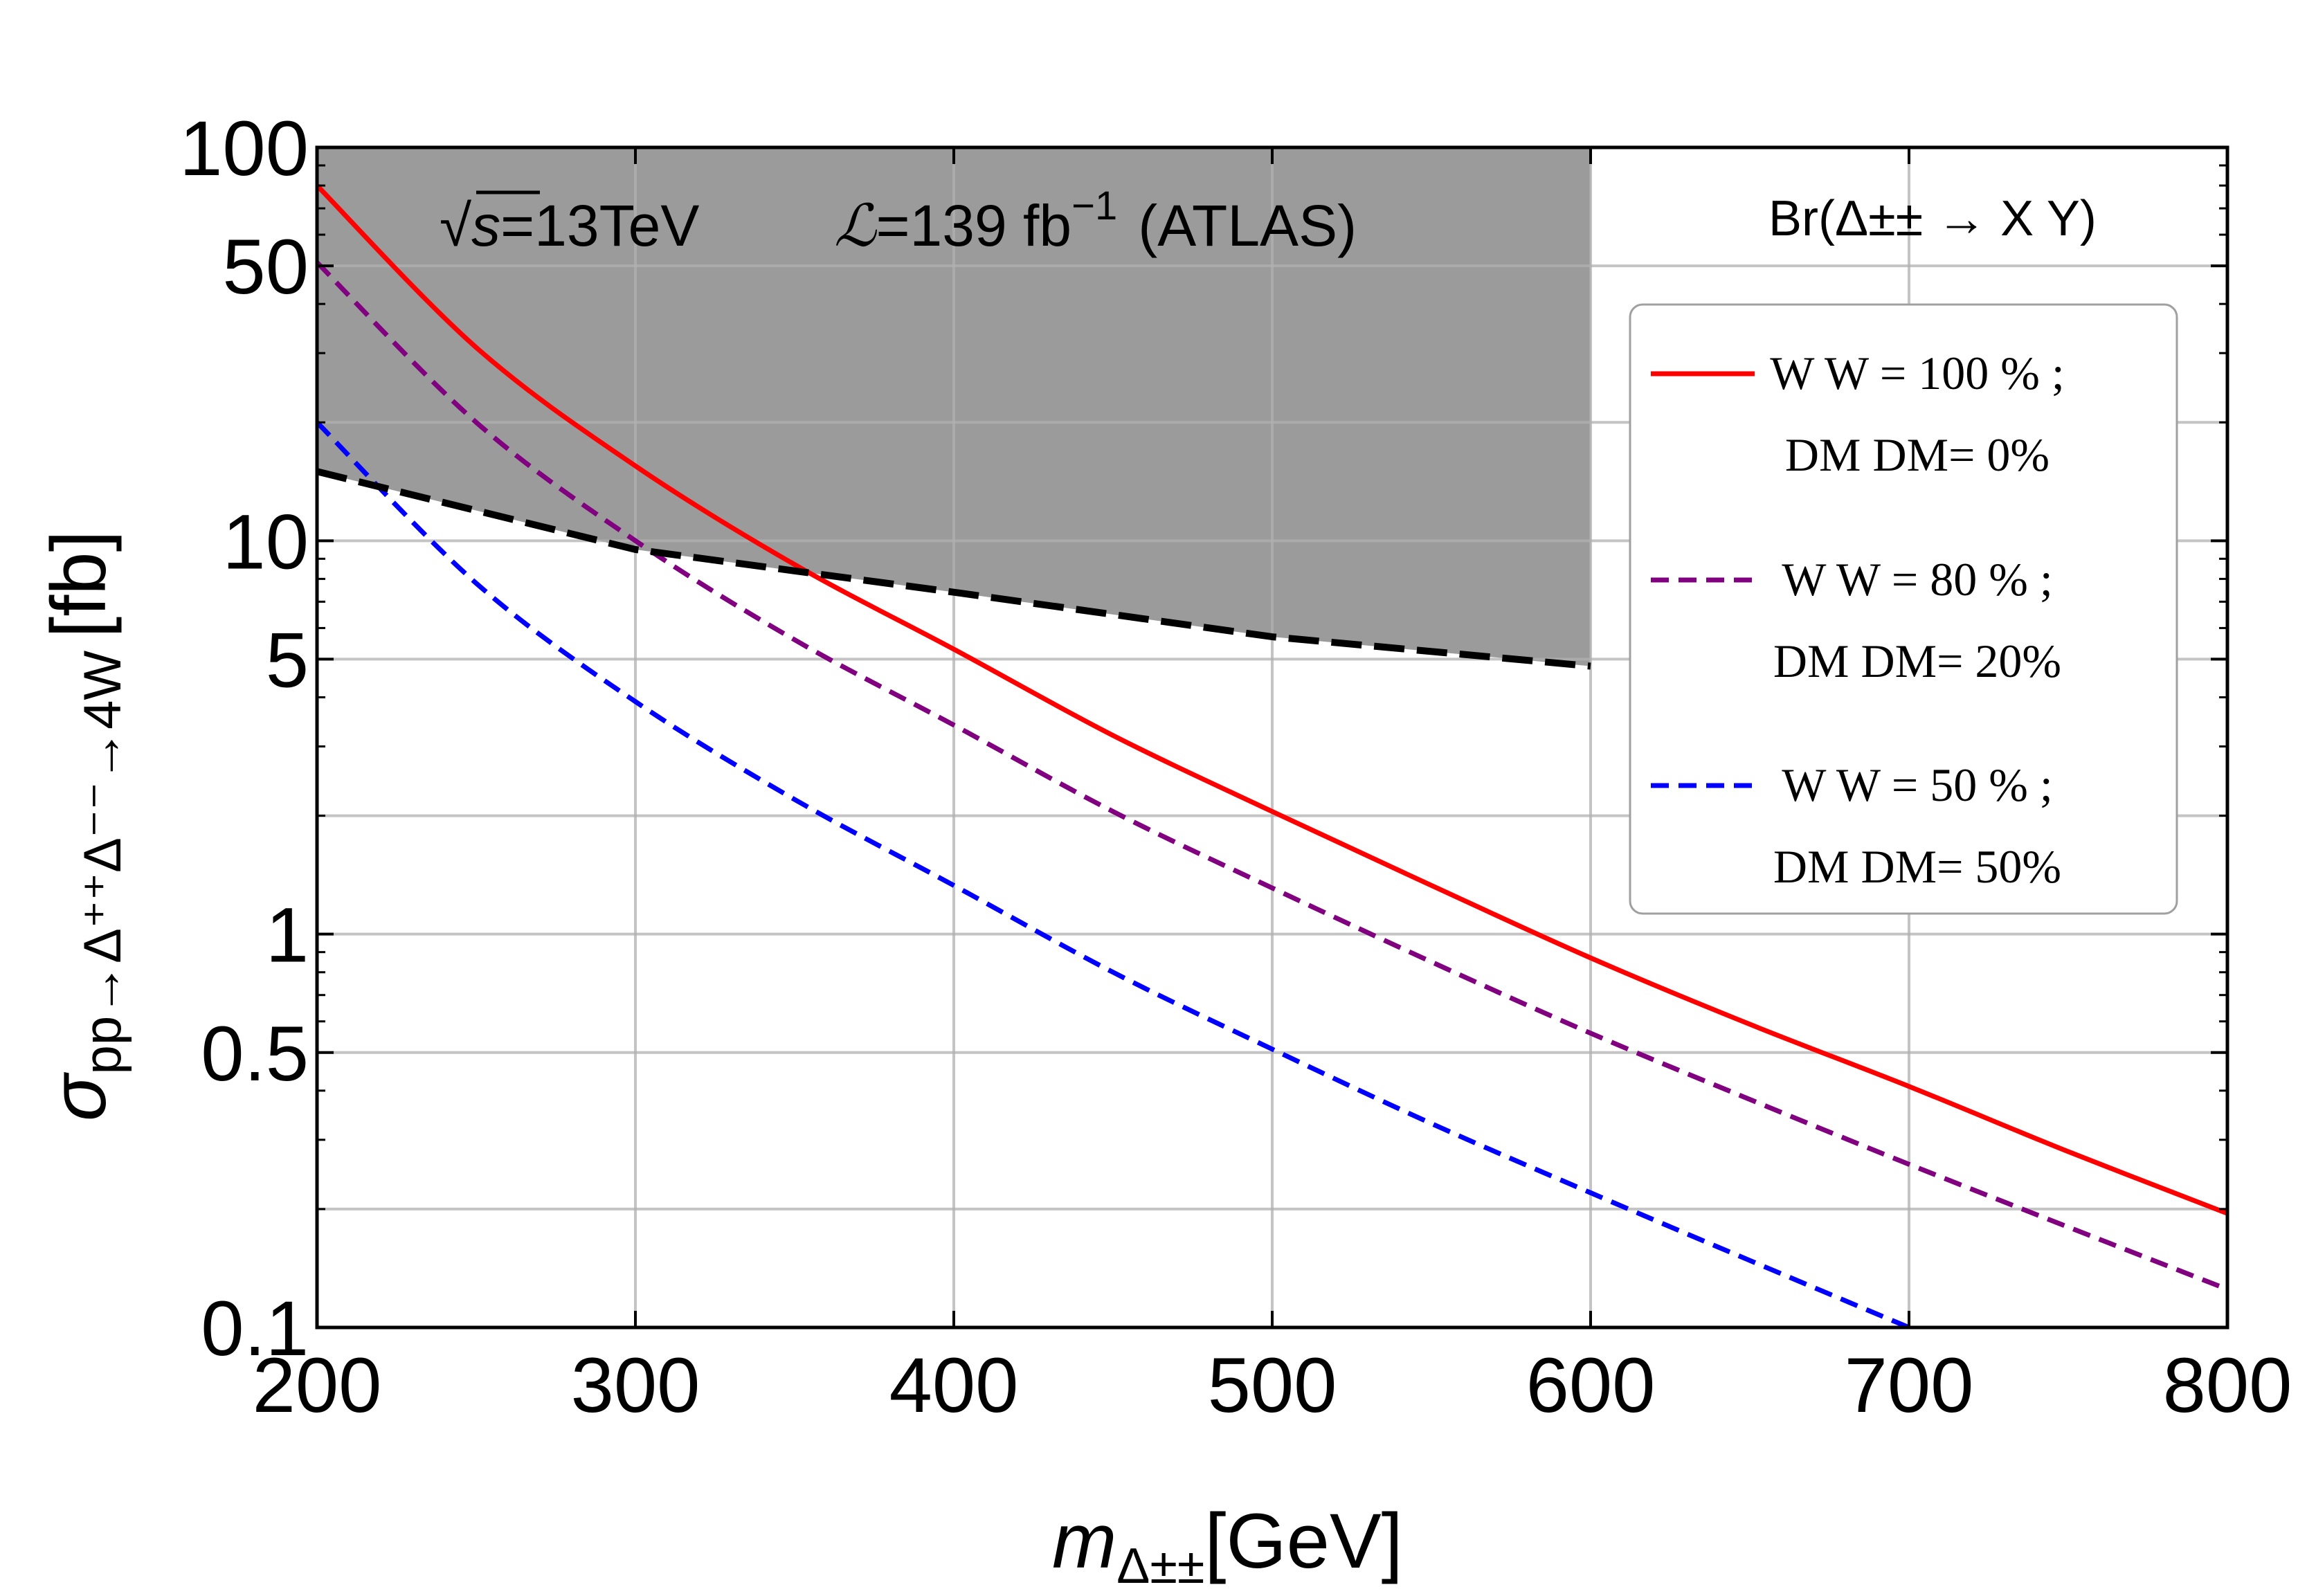 The height and width of the screenshot is (1596, 2307). Describe the element at coordinates (1272, 1385) in the screenshot. I see `x-tick-label: 500` at that location.